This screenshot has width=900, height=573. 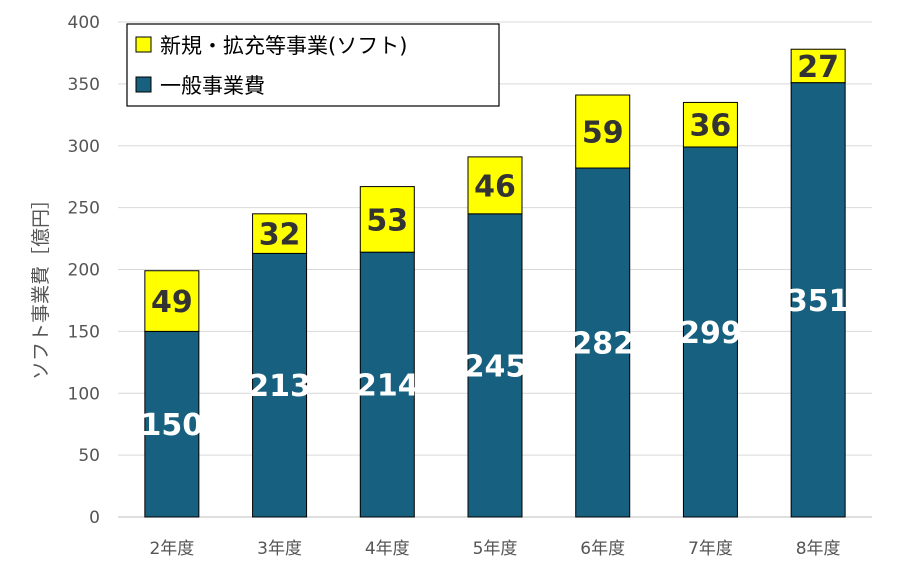 I want to click on data-label-new: 46, so click(x=495, y=186).